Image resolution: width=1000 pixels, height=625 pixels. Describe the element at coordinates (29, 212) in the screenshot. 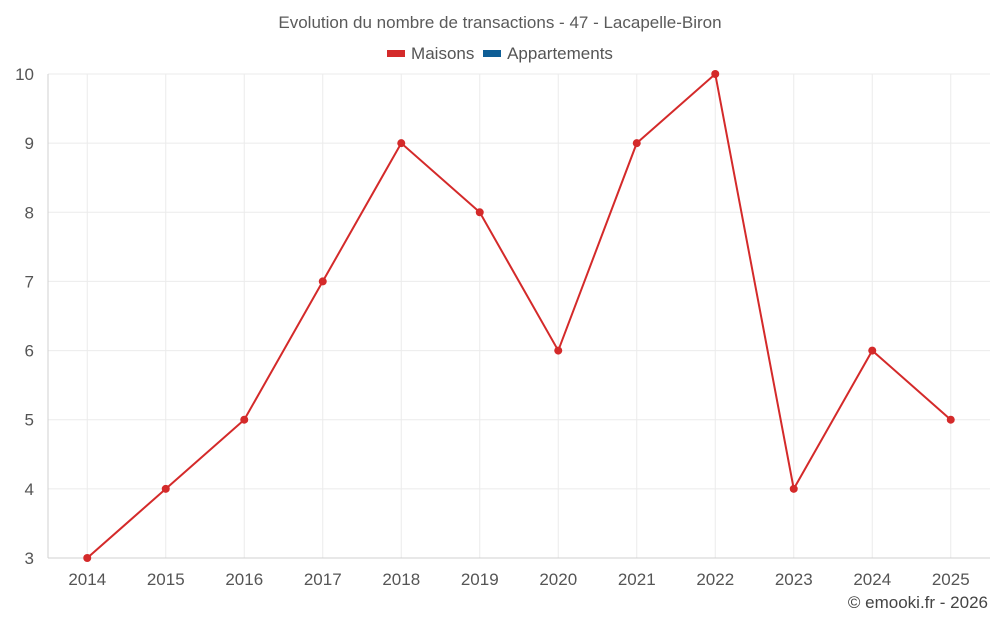

I see `y-tick-label: 8` at that location.